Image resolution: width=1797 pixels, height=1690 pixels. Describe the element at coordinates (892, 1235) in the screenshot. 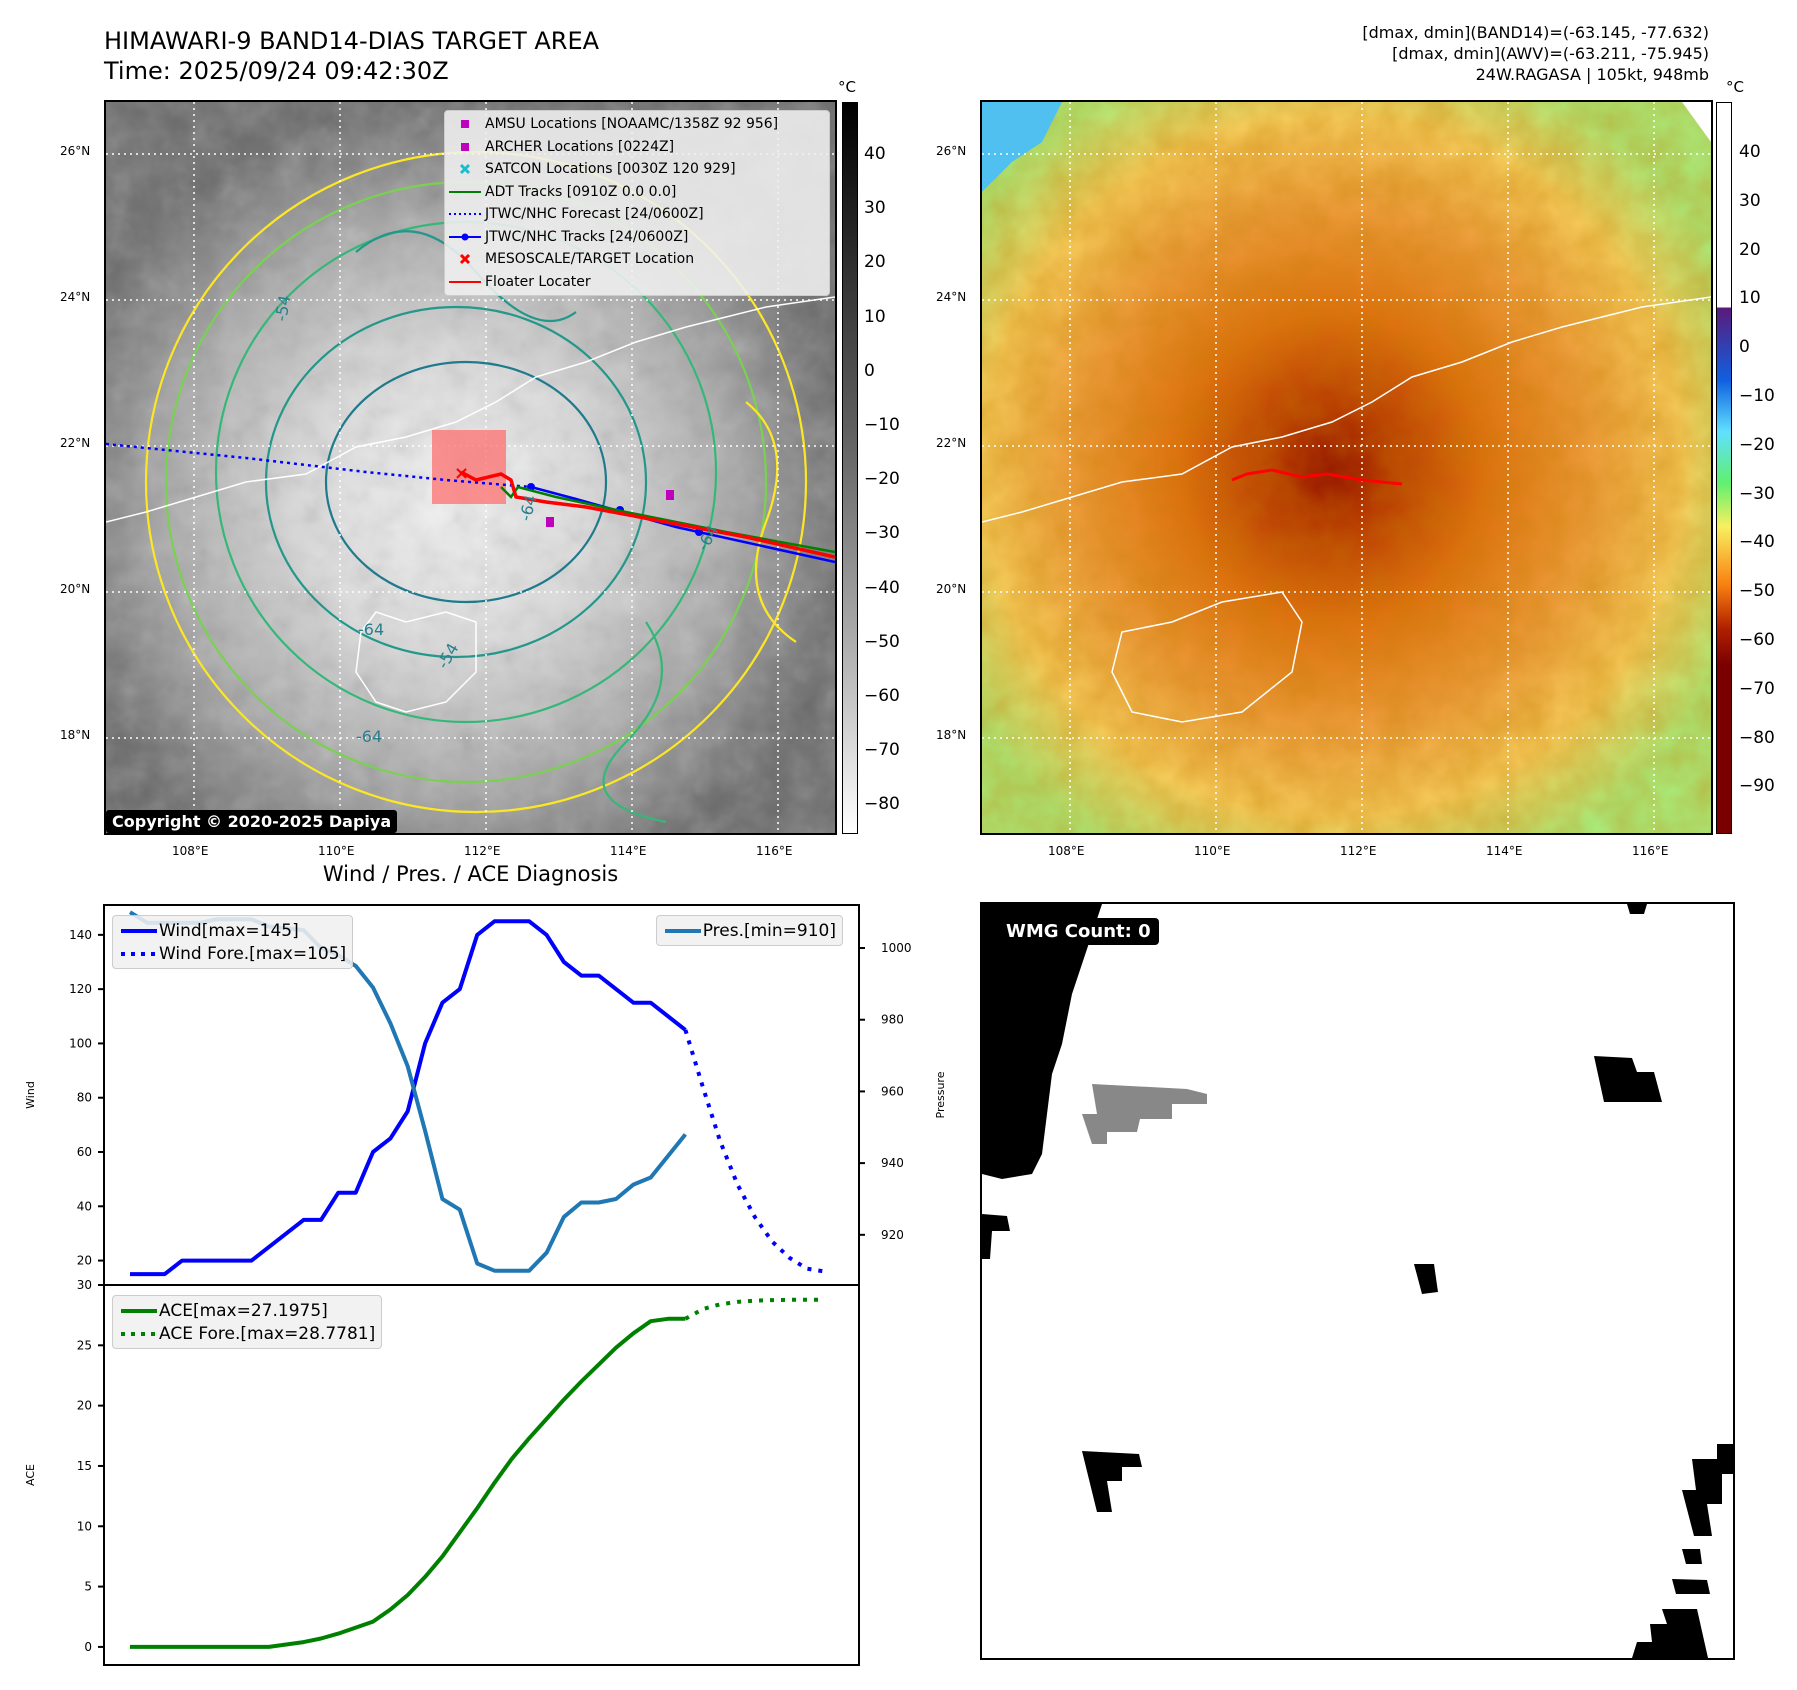

I see `y2-tick-label: 920` at that location.